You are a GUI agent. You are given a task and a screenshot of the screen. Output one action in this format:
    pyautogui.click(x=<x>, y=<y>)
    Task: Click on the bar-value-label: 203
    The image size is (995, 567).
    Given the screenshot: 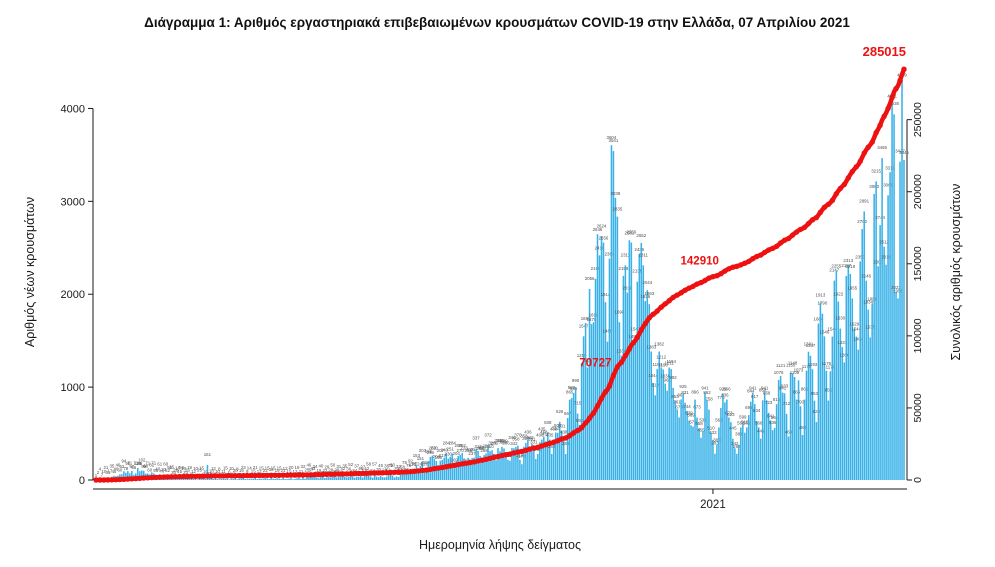 What is the action you would take?
    pyautogui.click(x=423, y=450)
    